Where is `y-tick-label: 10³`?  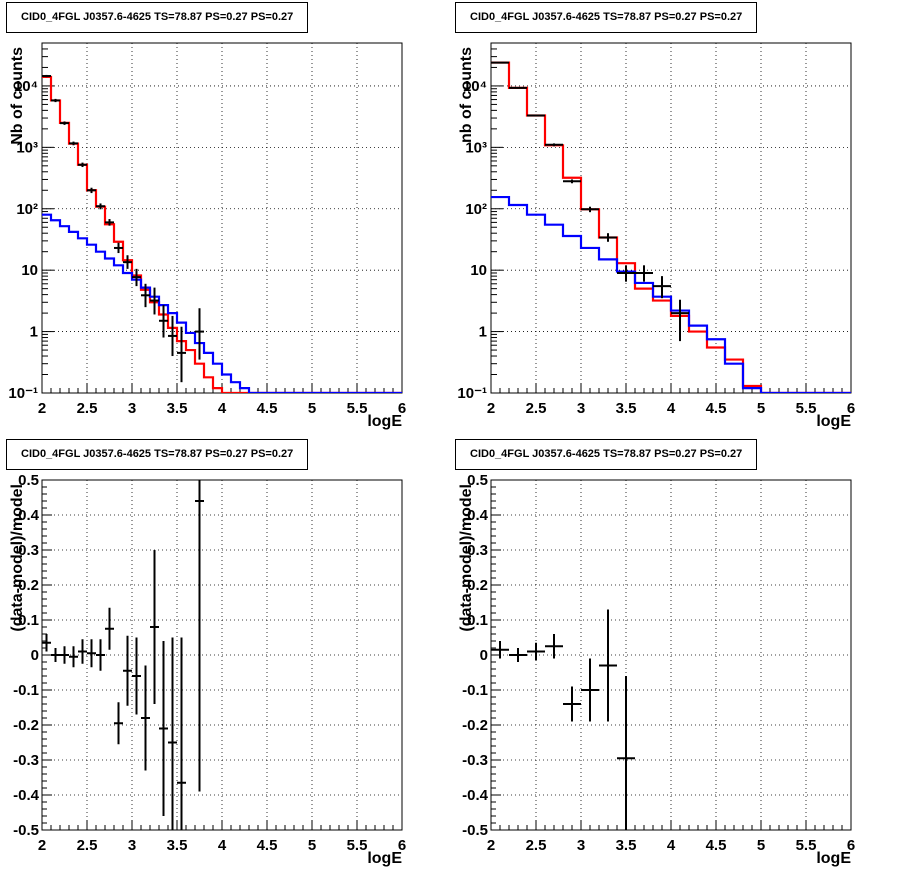 y-tick-label: 10³ is located at coordinates (476, 147).